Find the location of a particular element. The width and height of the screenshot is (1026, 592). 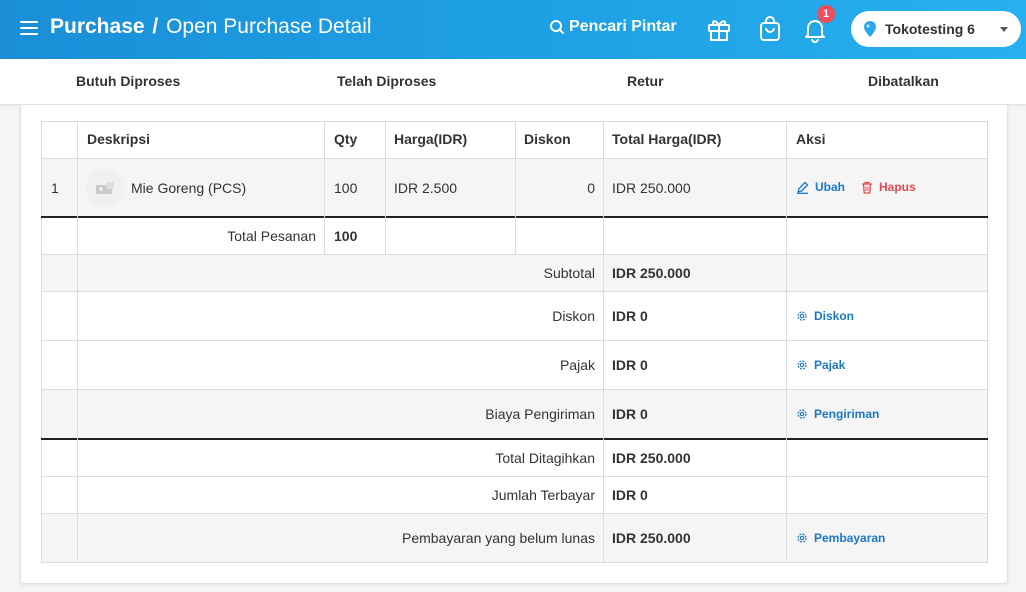

discount-action-label: Diskon is located at coordinates (834, 316).